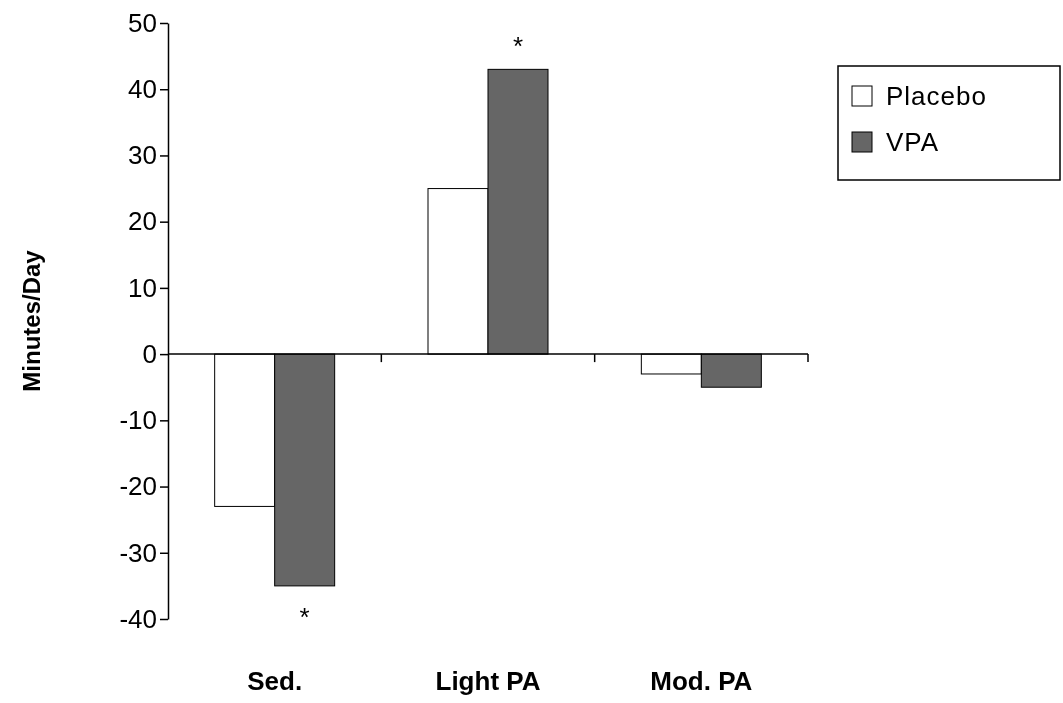 The image size is (1063, 703). I want to click on y-tick-label: 10, so click(142, 287).